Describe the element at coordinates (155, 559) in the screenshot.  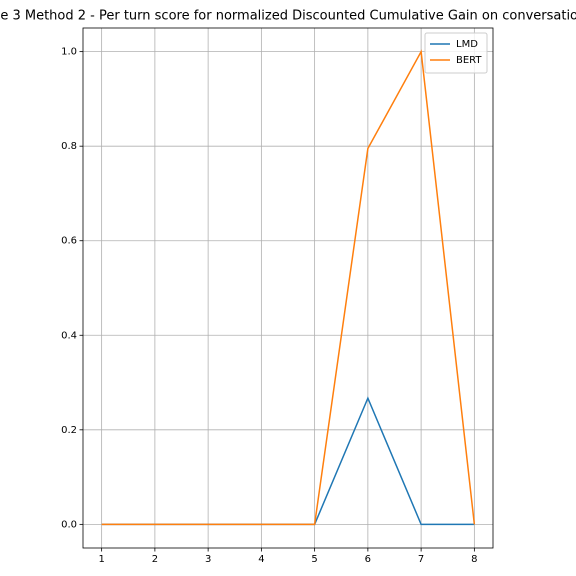
I see `x-tick-label: 2` at that location.